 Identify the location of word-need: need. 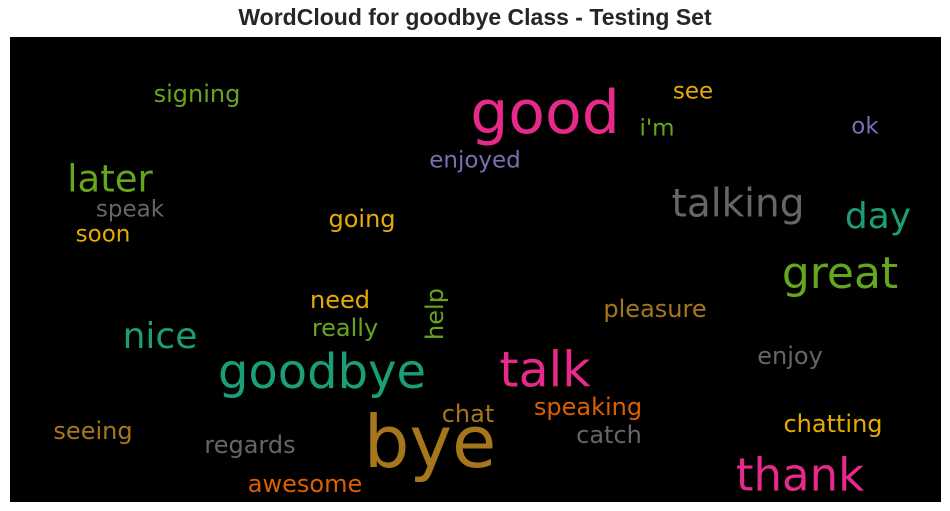
(340, 300).